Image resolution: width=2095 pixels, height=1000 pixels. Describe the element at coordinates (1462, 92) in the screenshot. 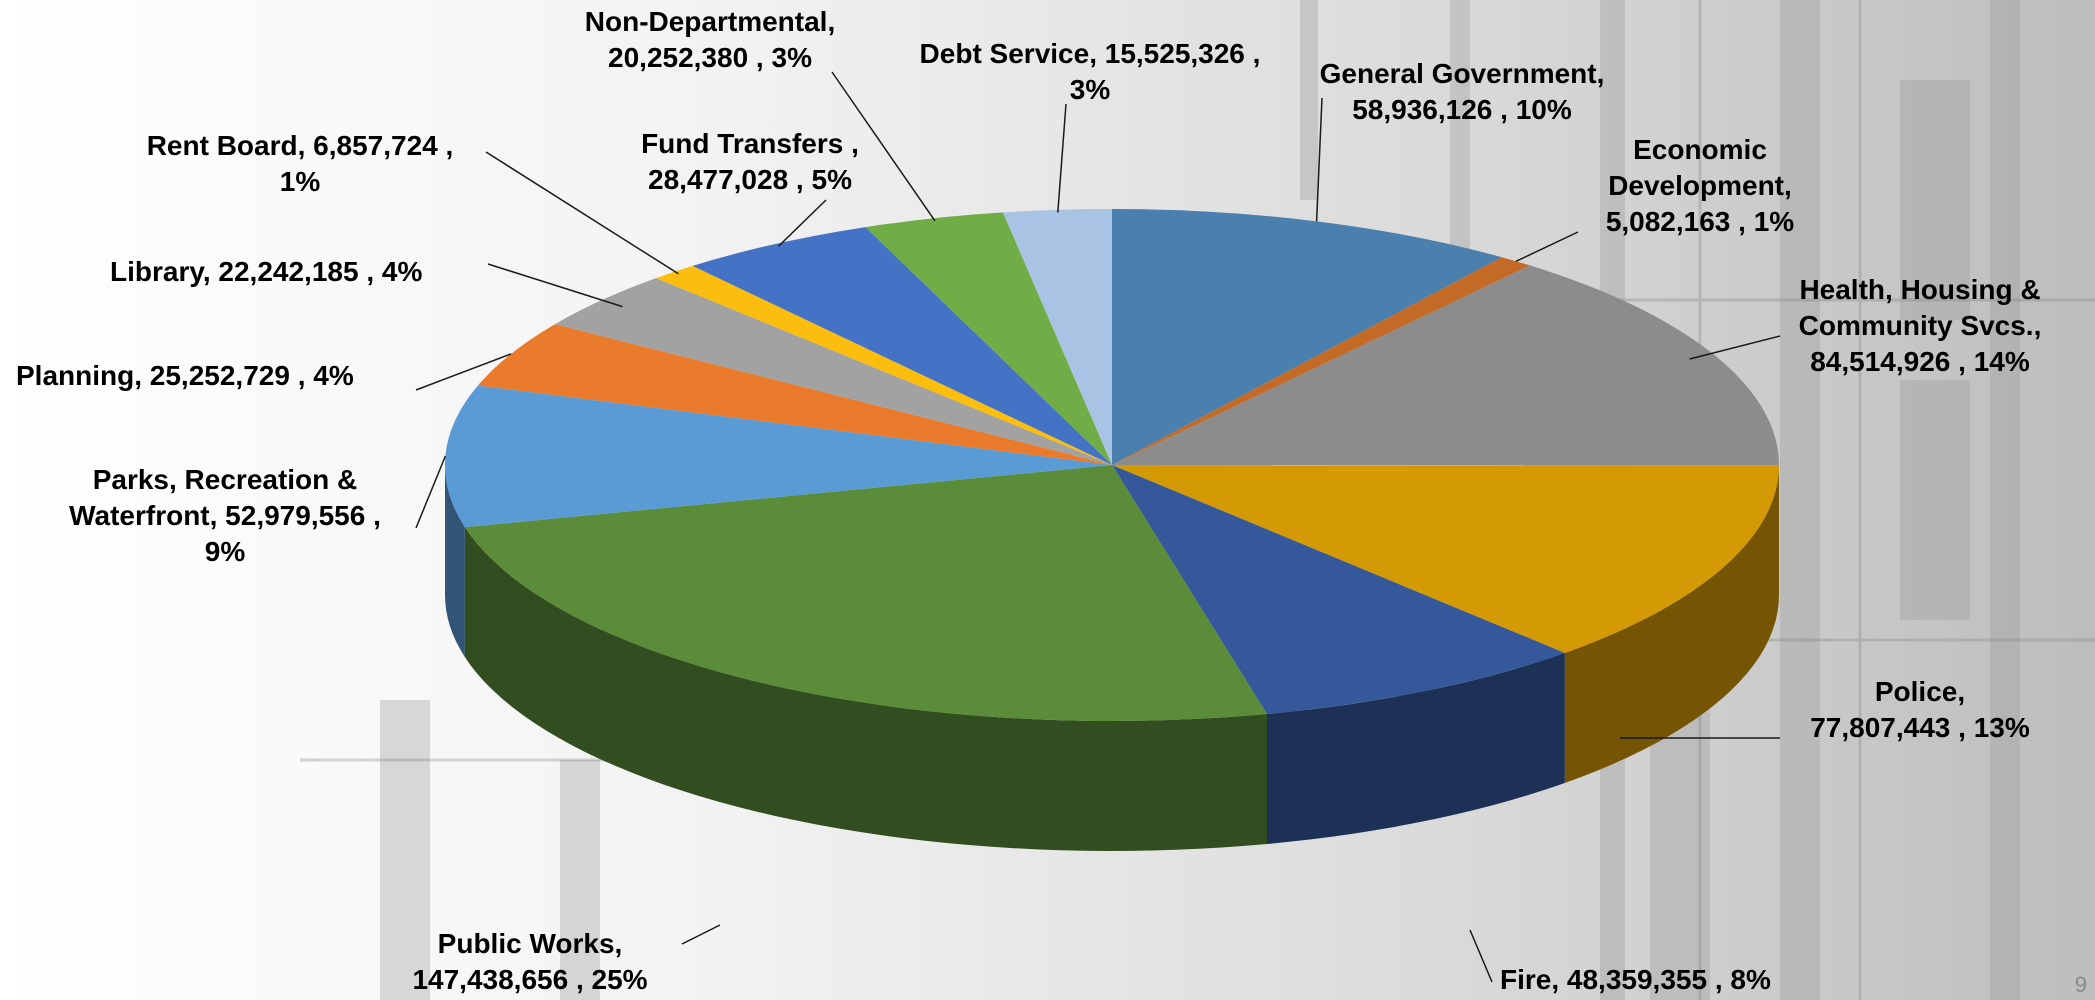

I see `label-general-government: General Government, 58,936,126 , 10%` at that location.